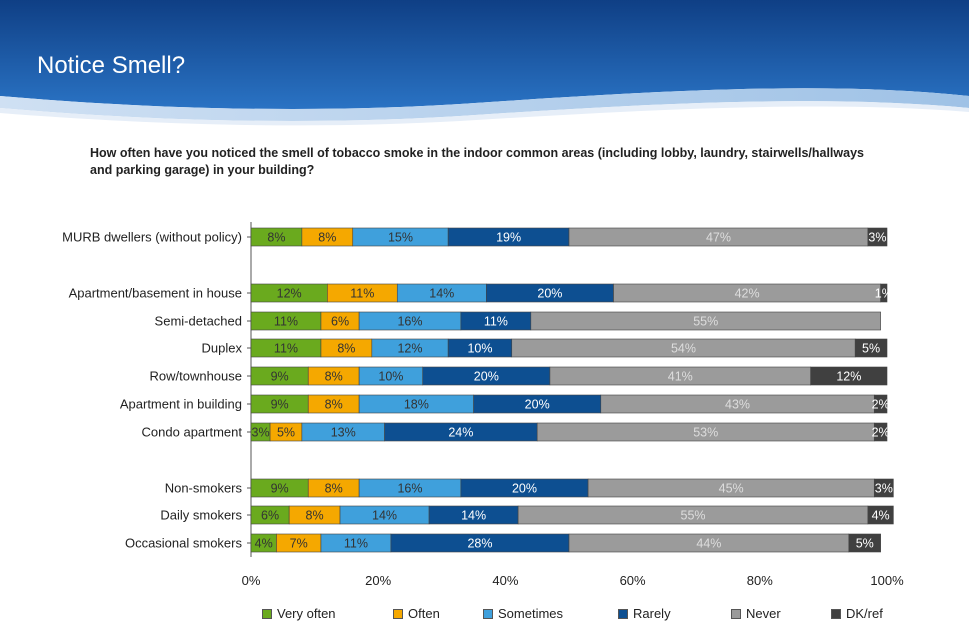  What do you see at coordinates (652, 613) in the screenshot?
I see `legend-label: Rarely` at bounding box center [652, 613].